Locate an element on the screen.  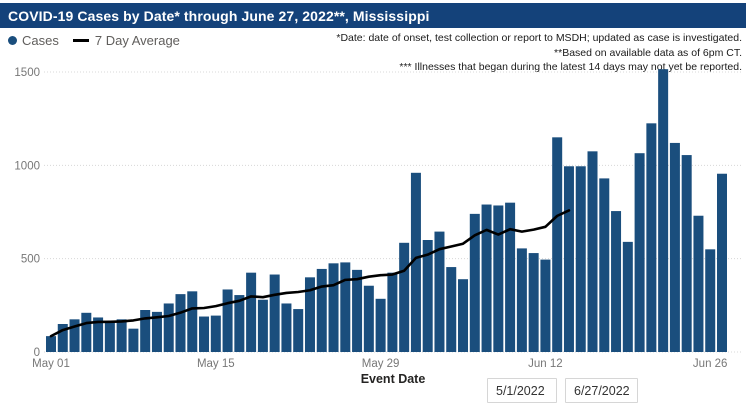
legend-avg-label: 7 Day Average is located at coordinates (137, 40).